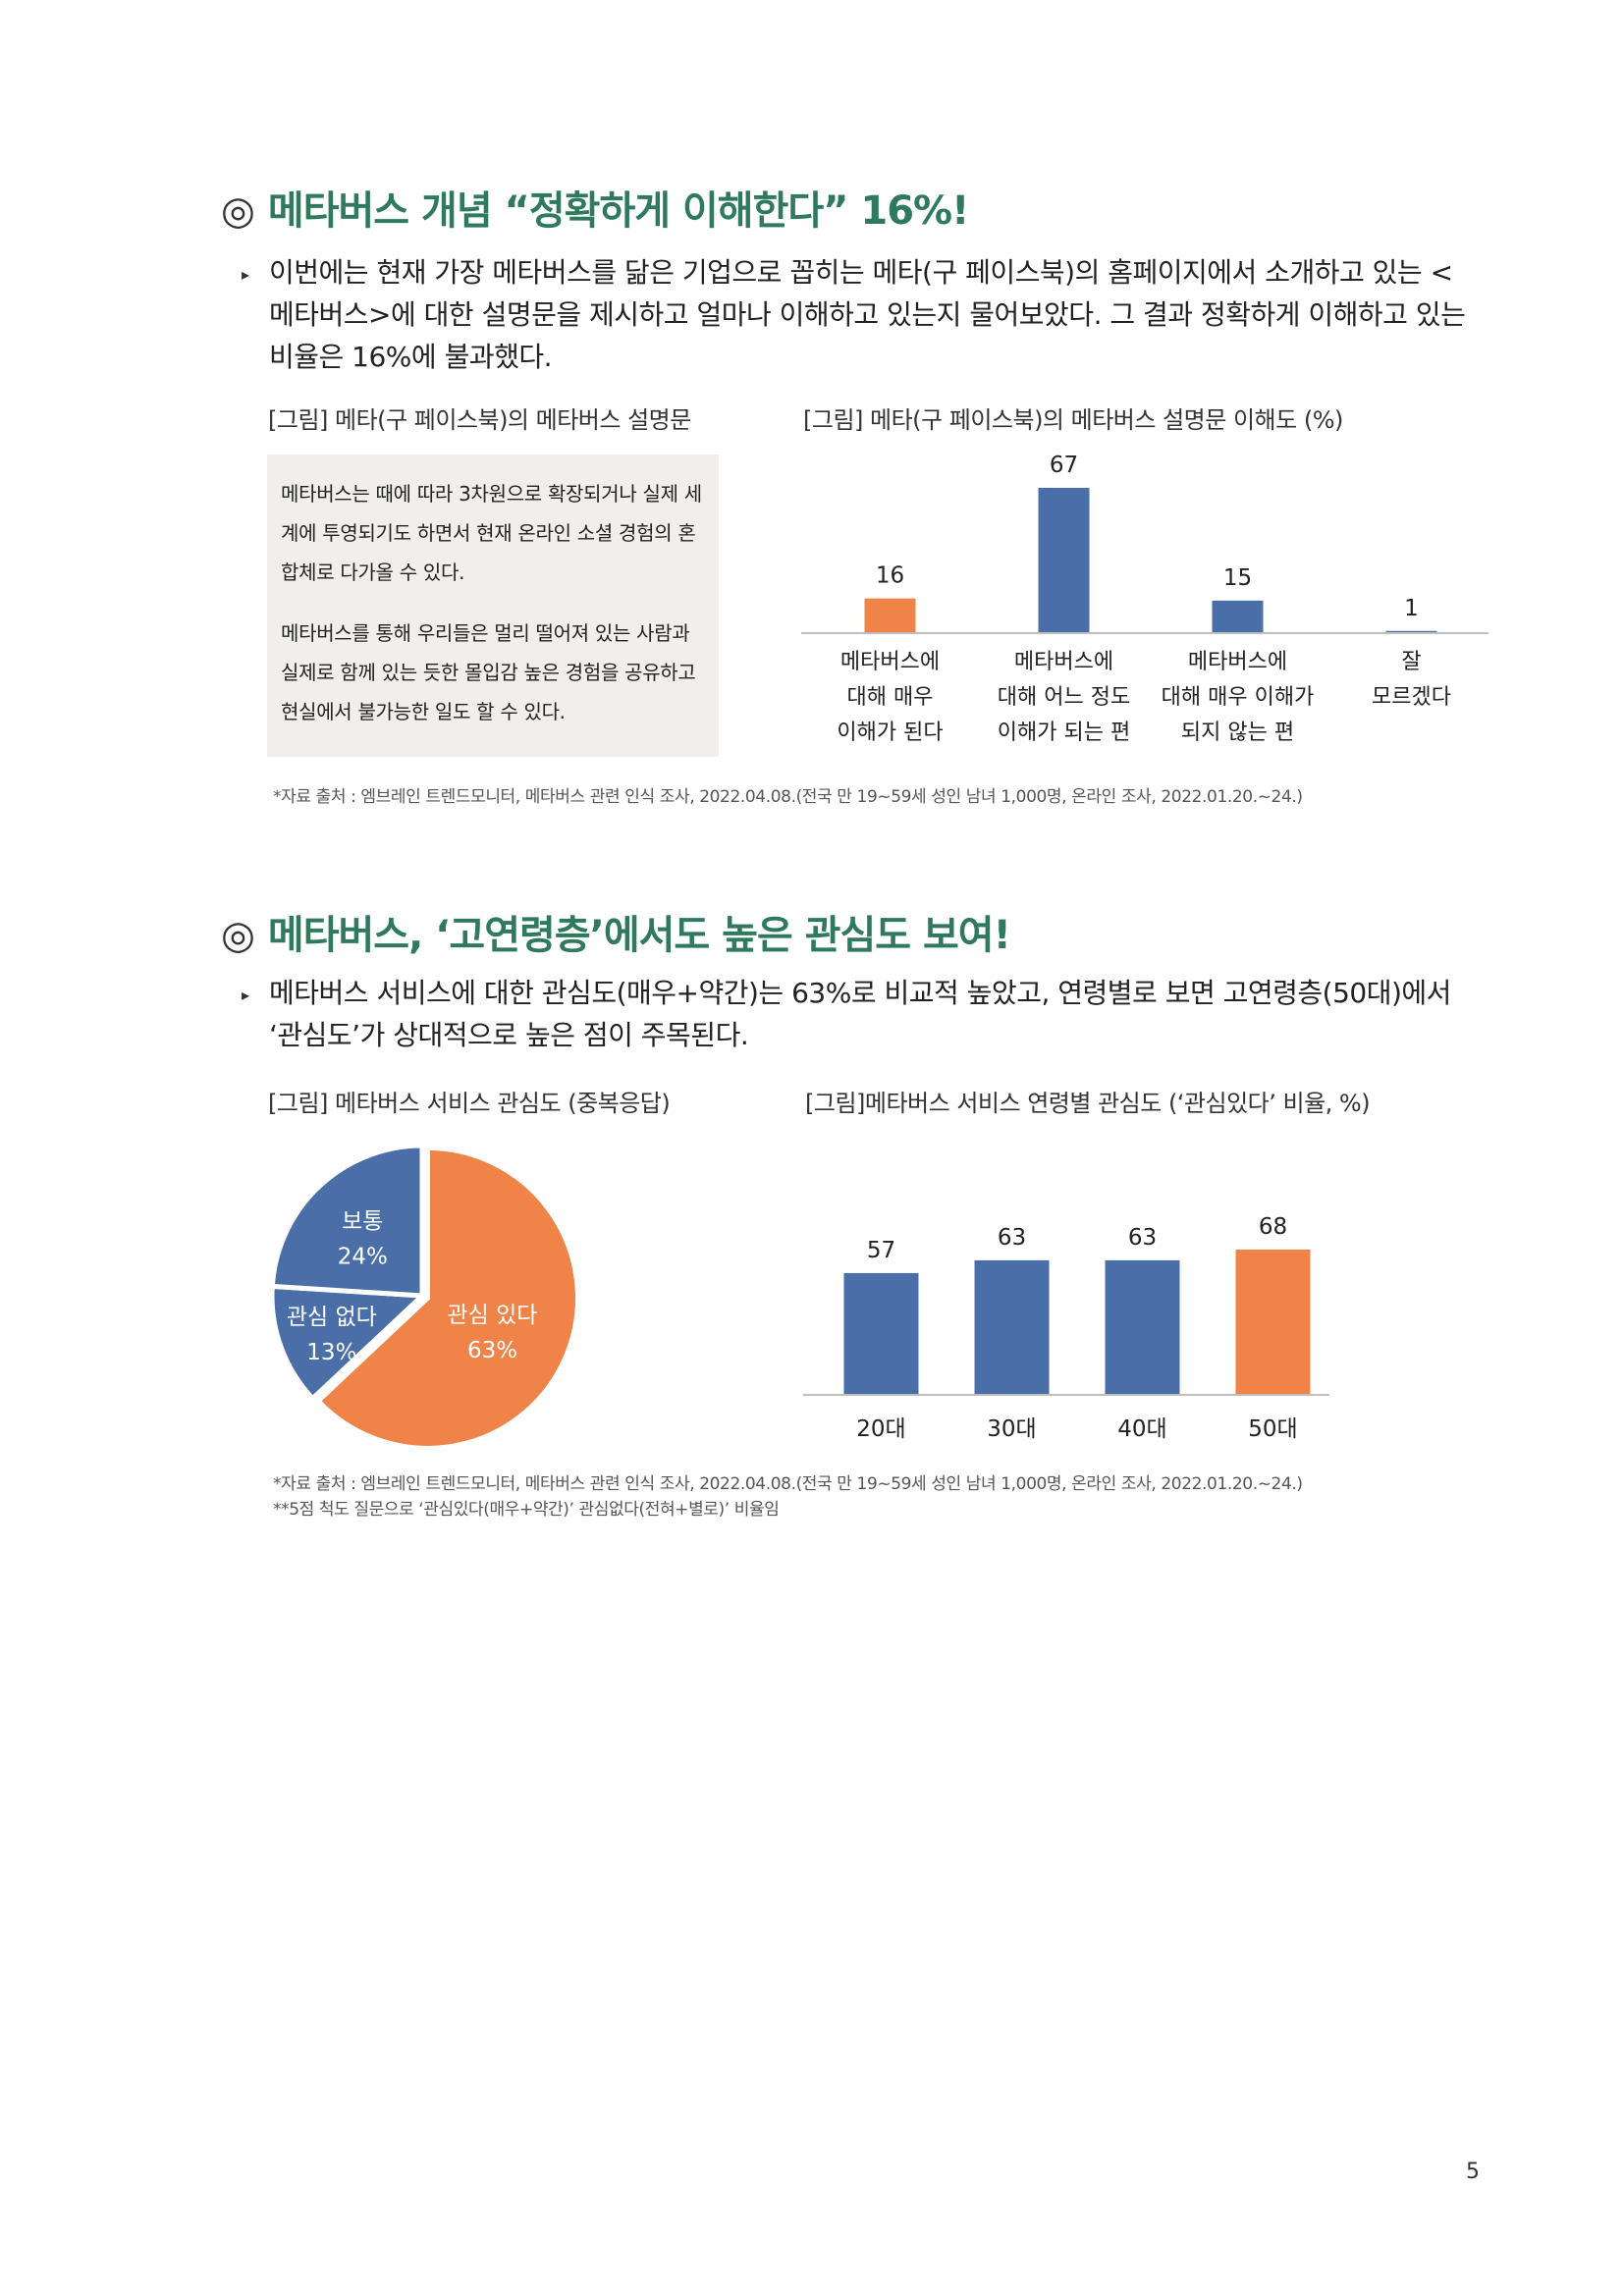  I want to click on age-category-label: 30대, so click(1011, 1429).